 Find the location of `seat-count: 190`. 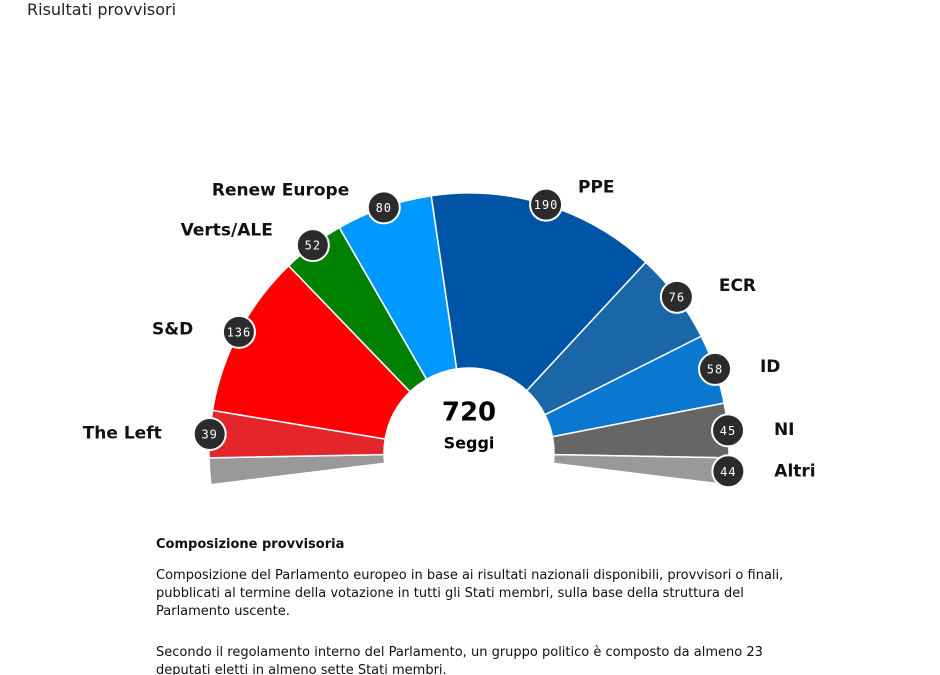

seat-count: 190 is located at coordinates (546, 205).